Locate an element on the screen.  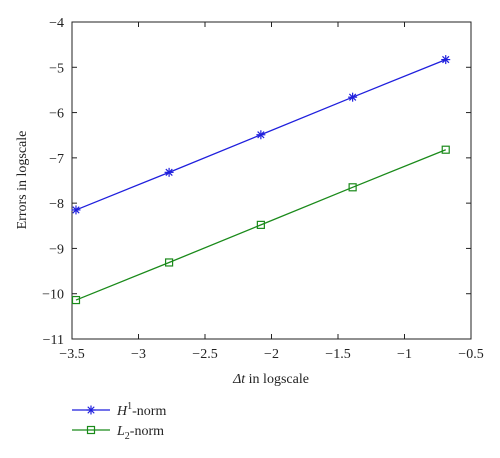
y-tick-label: −10 is located at coordinates (53, 295).